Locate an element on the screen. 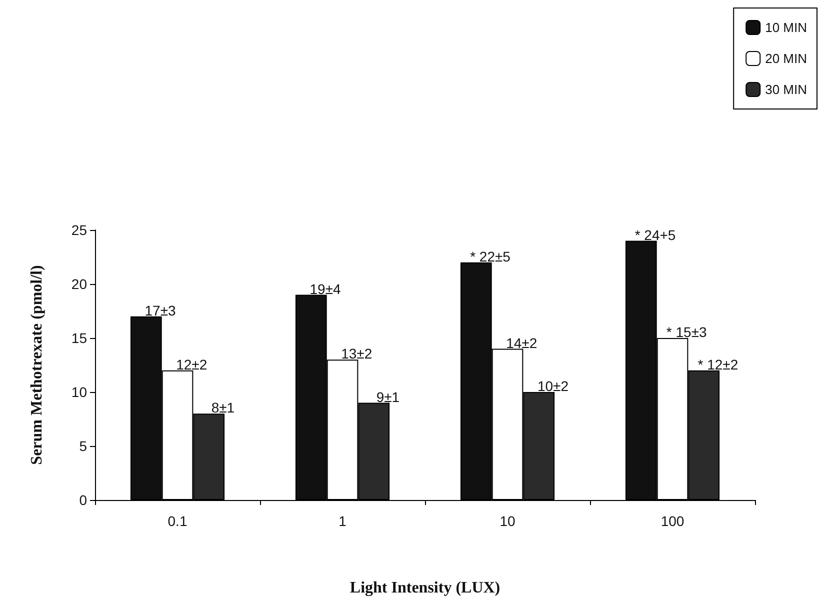 The height and width of the screenshot is (610, 825). legend-label: 20 MIN is located at coordinates (786, 58).